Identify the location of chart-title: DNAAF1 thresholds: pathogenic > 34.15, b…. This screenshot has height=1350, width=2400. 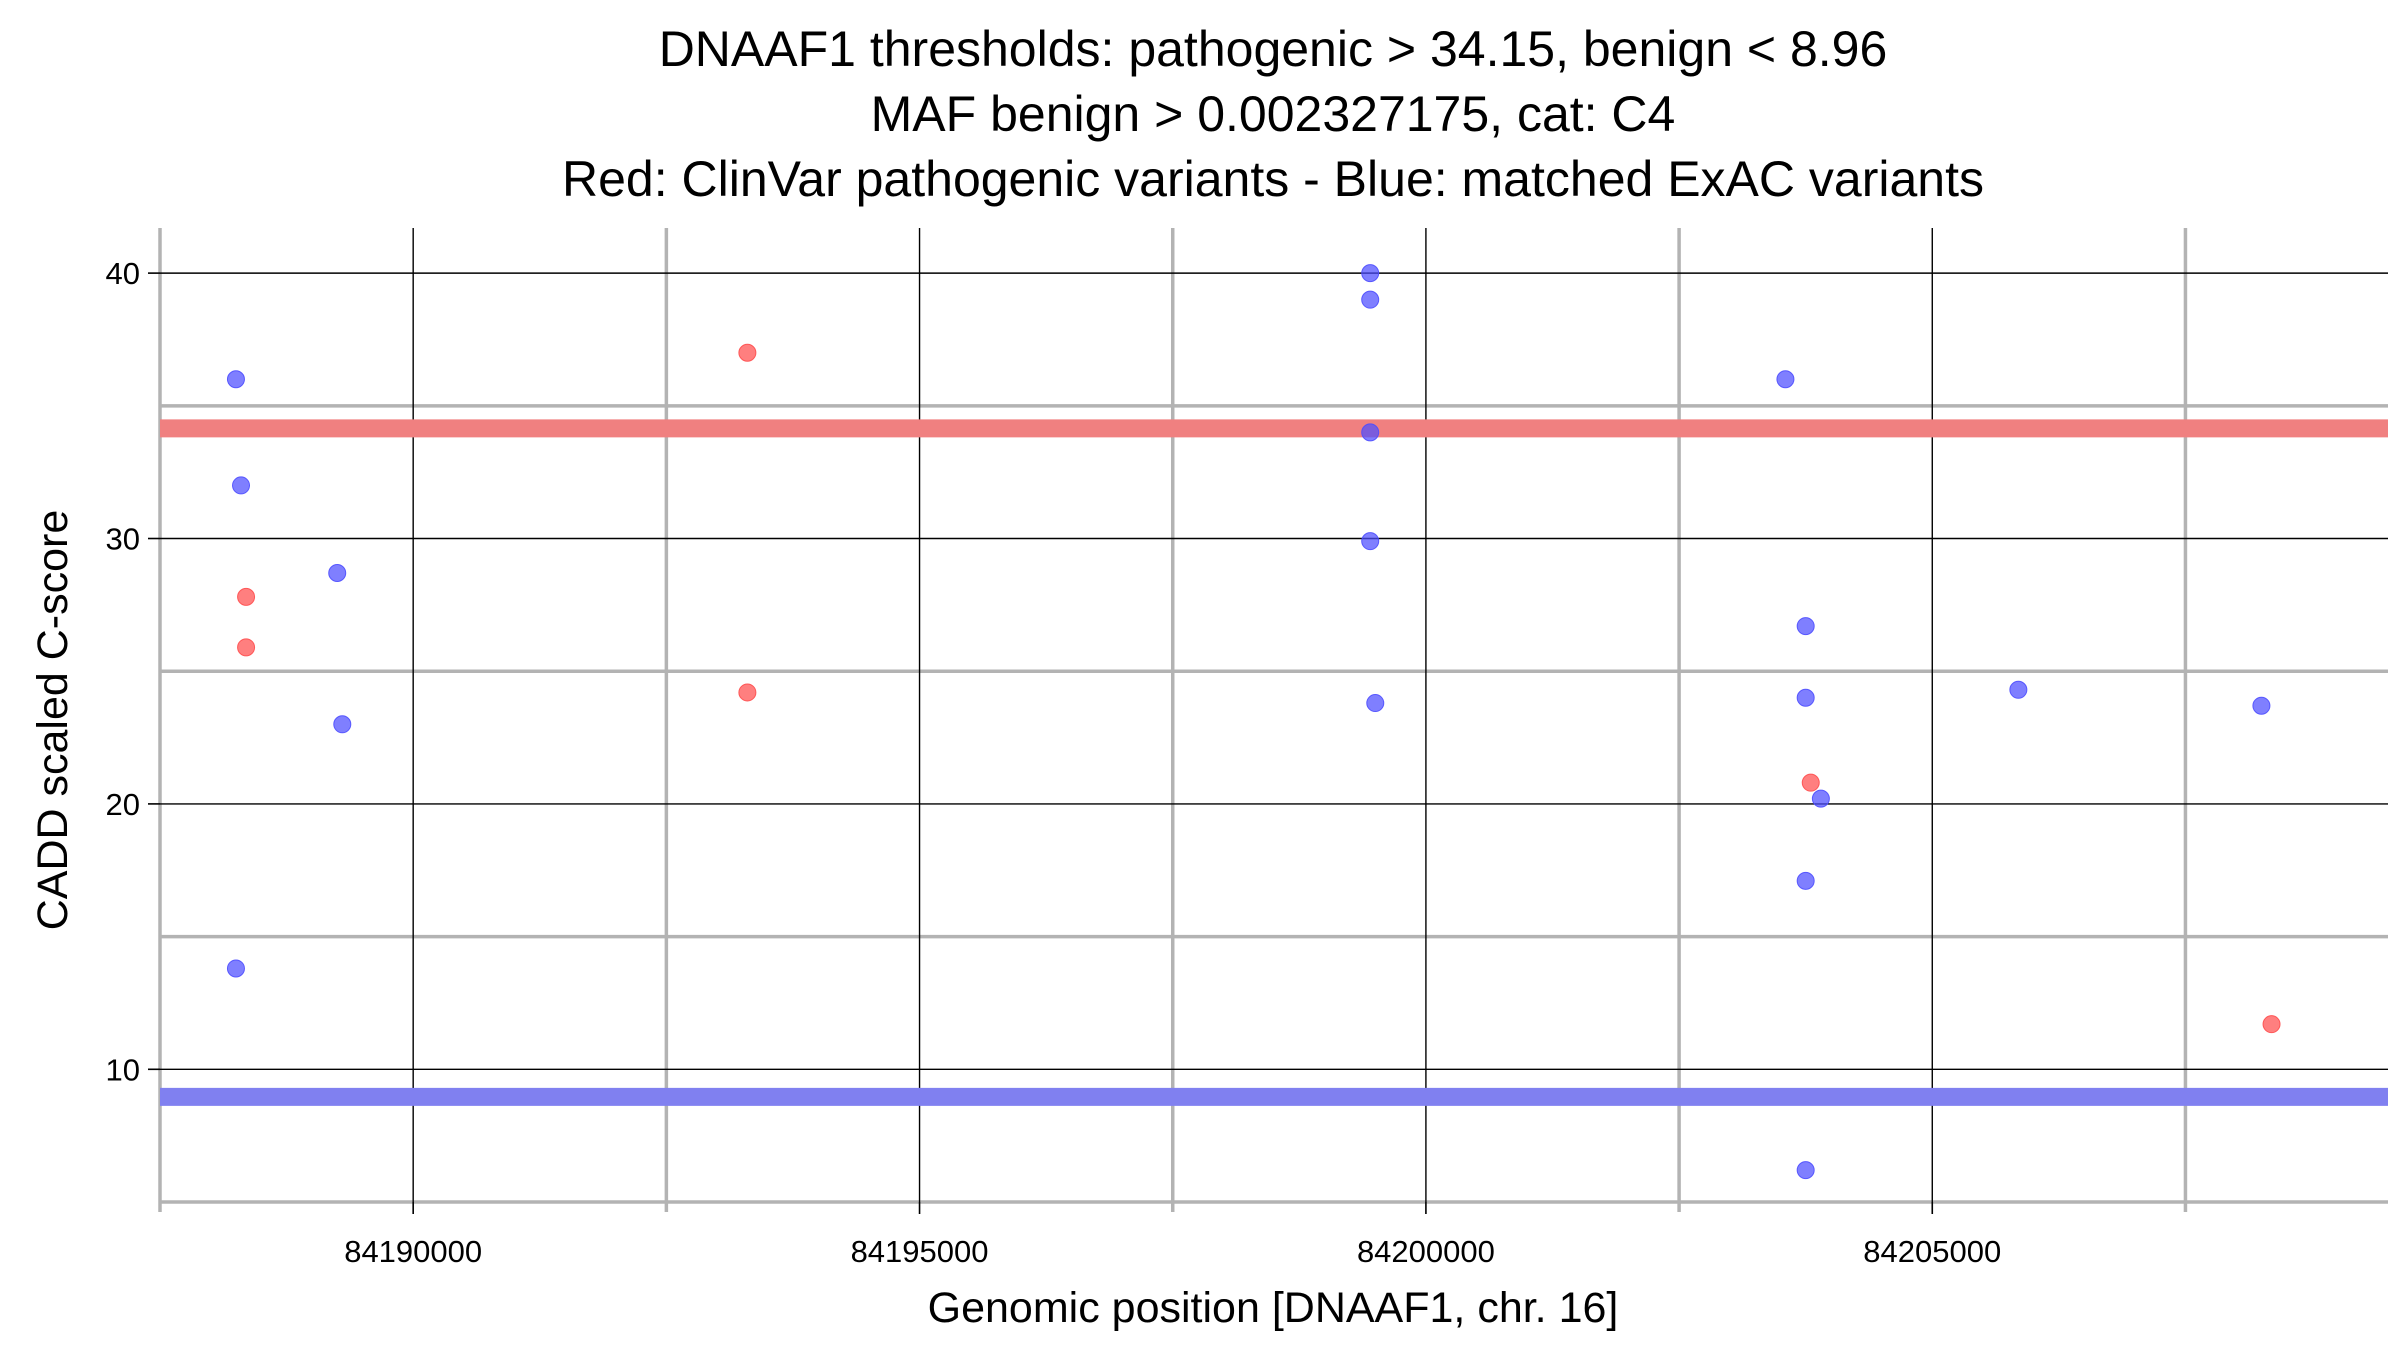
(1273, 114).